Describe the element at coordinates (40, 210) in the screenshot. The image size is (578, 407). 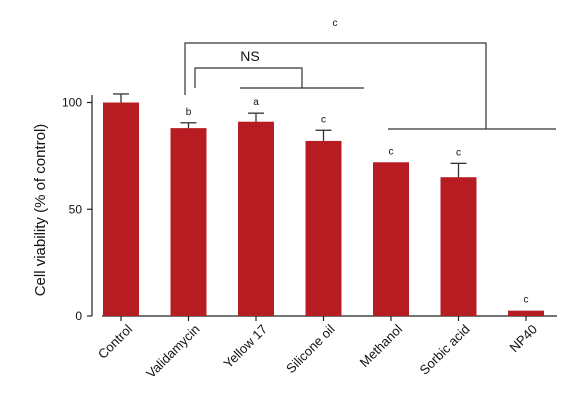
I see `y-axis-label: Cell viability (% of control)` at that location.